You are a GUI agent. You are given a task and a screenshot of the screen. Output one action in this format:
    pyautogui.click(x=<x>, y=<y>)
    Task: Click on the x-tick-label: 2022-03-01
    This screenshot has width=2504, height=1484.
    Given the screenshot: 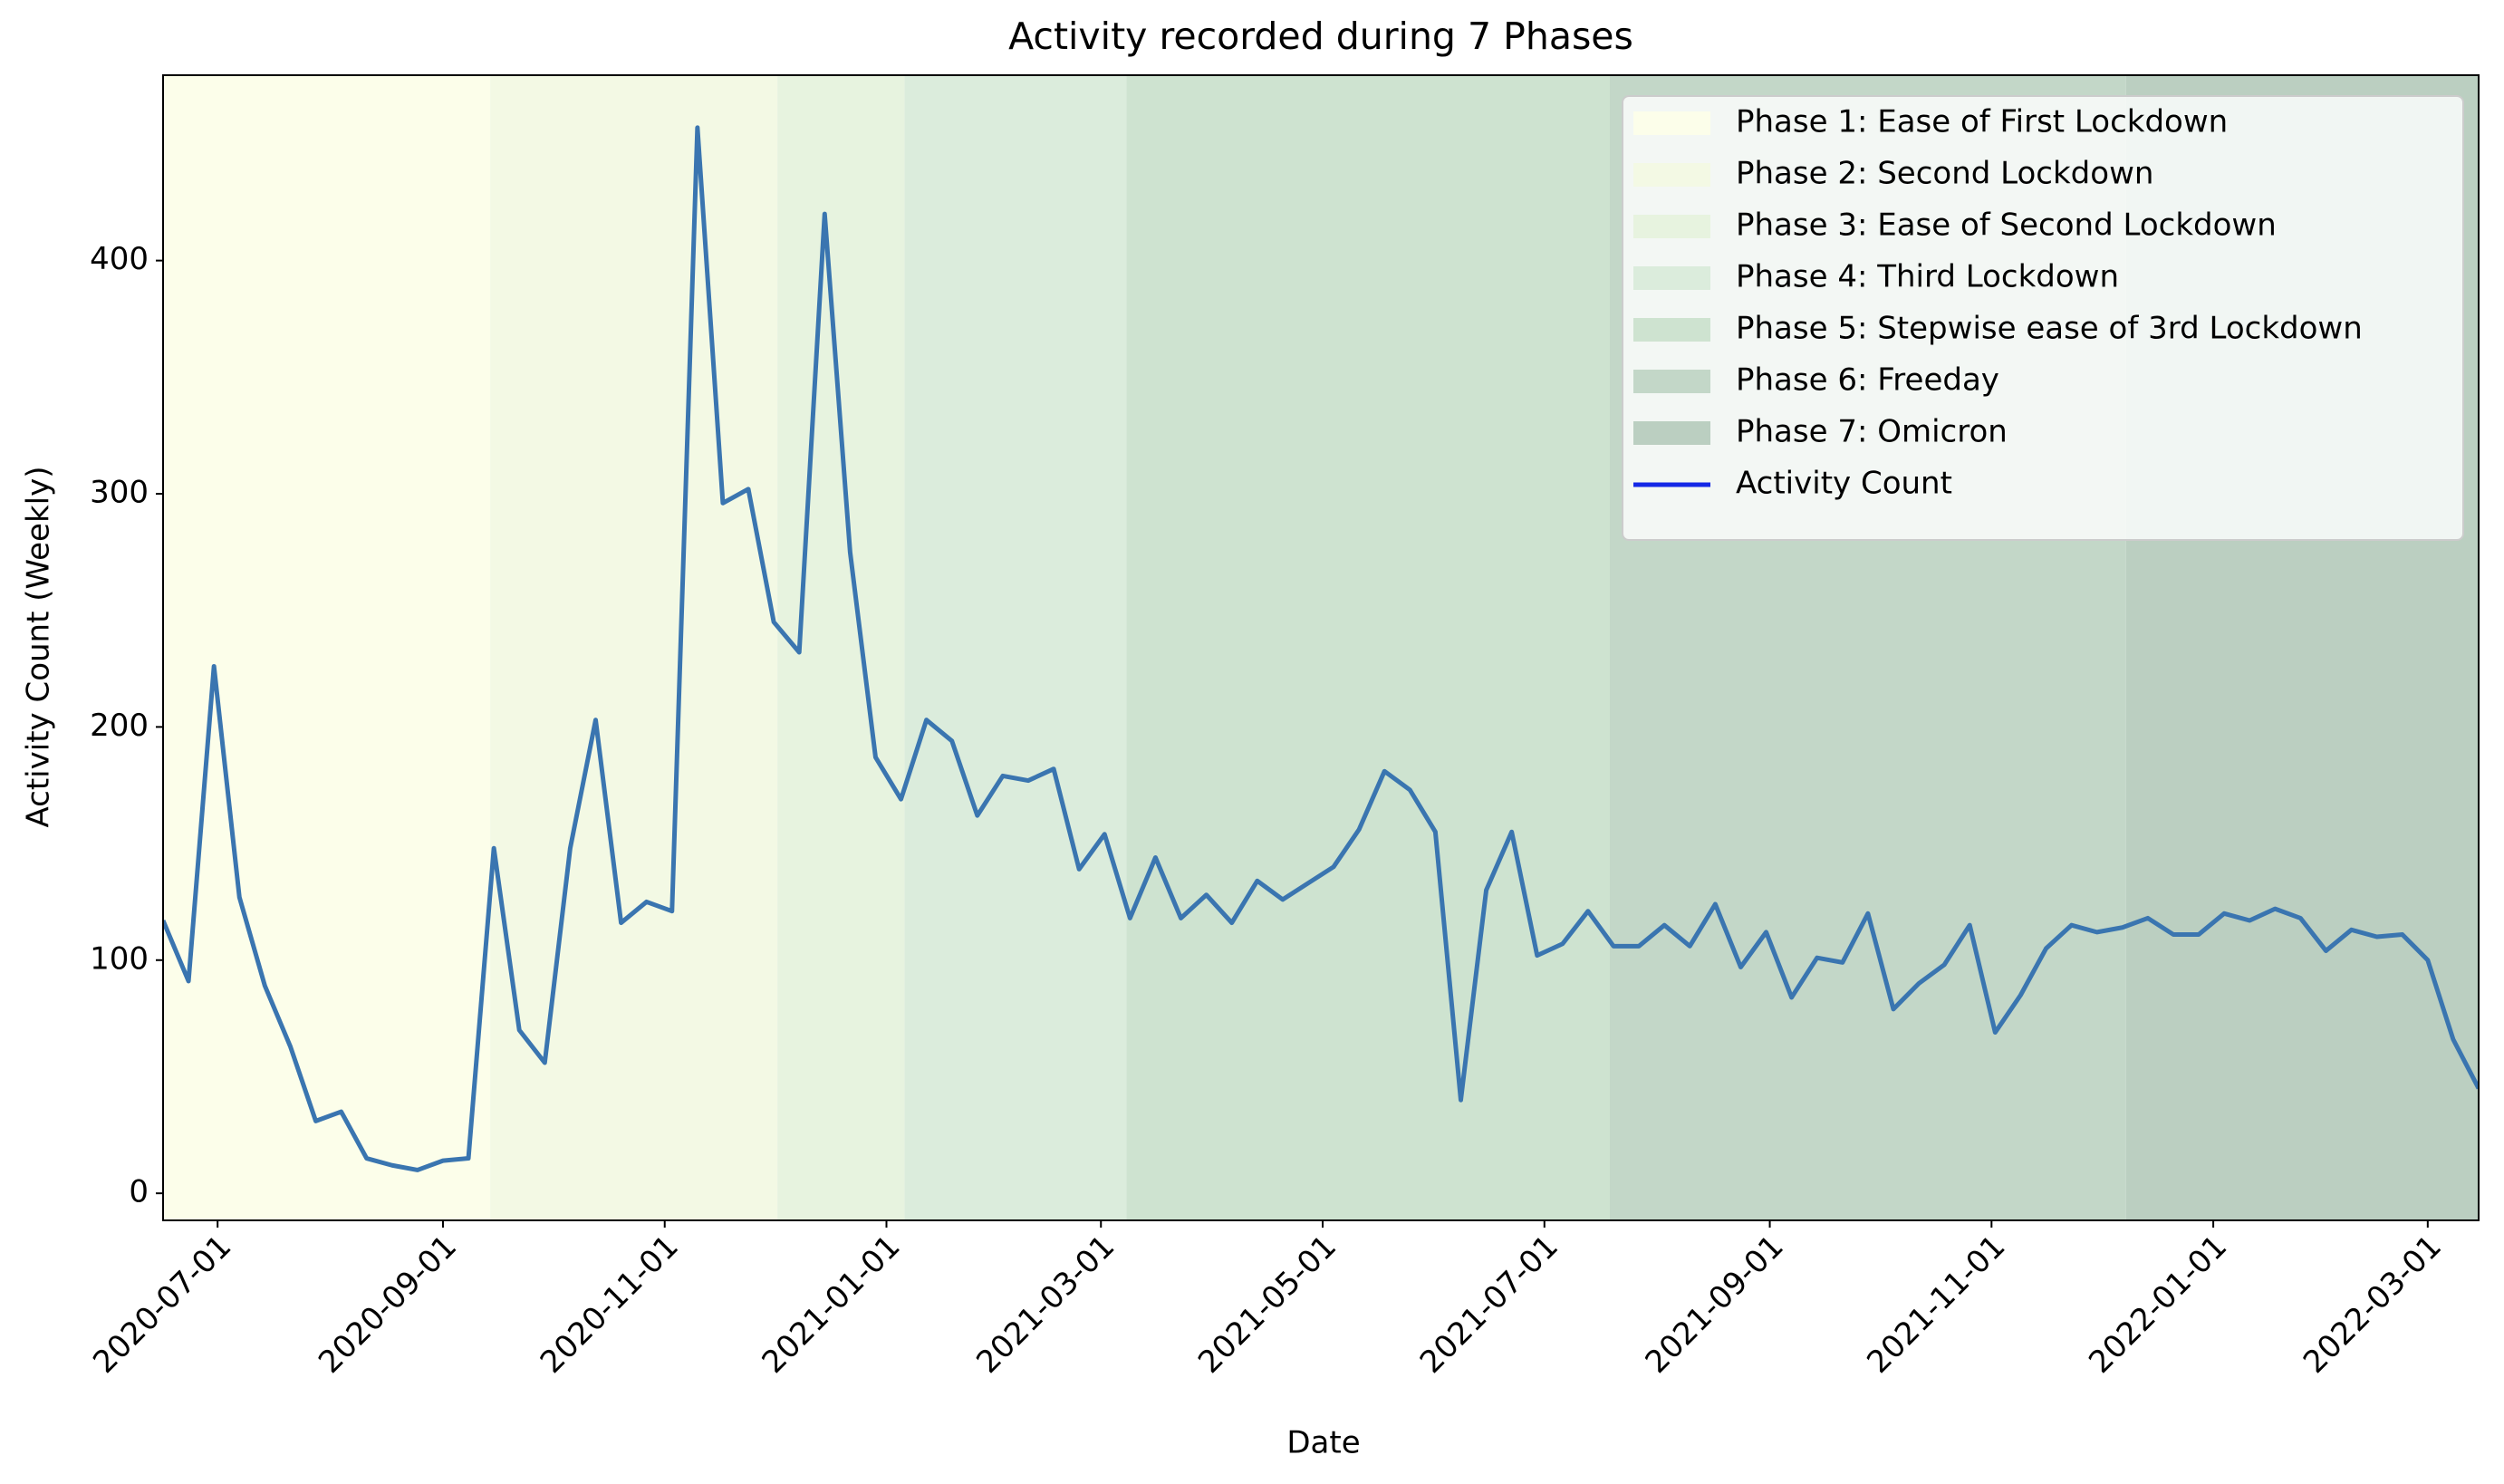 What is the action you would take?
    pyautogui.click(x=2373, y=1305)
    